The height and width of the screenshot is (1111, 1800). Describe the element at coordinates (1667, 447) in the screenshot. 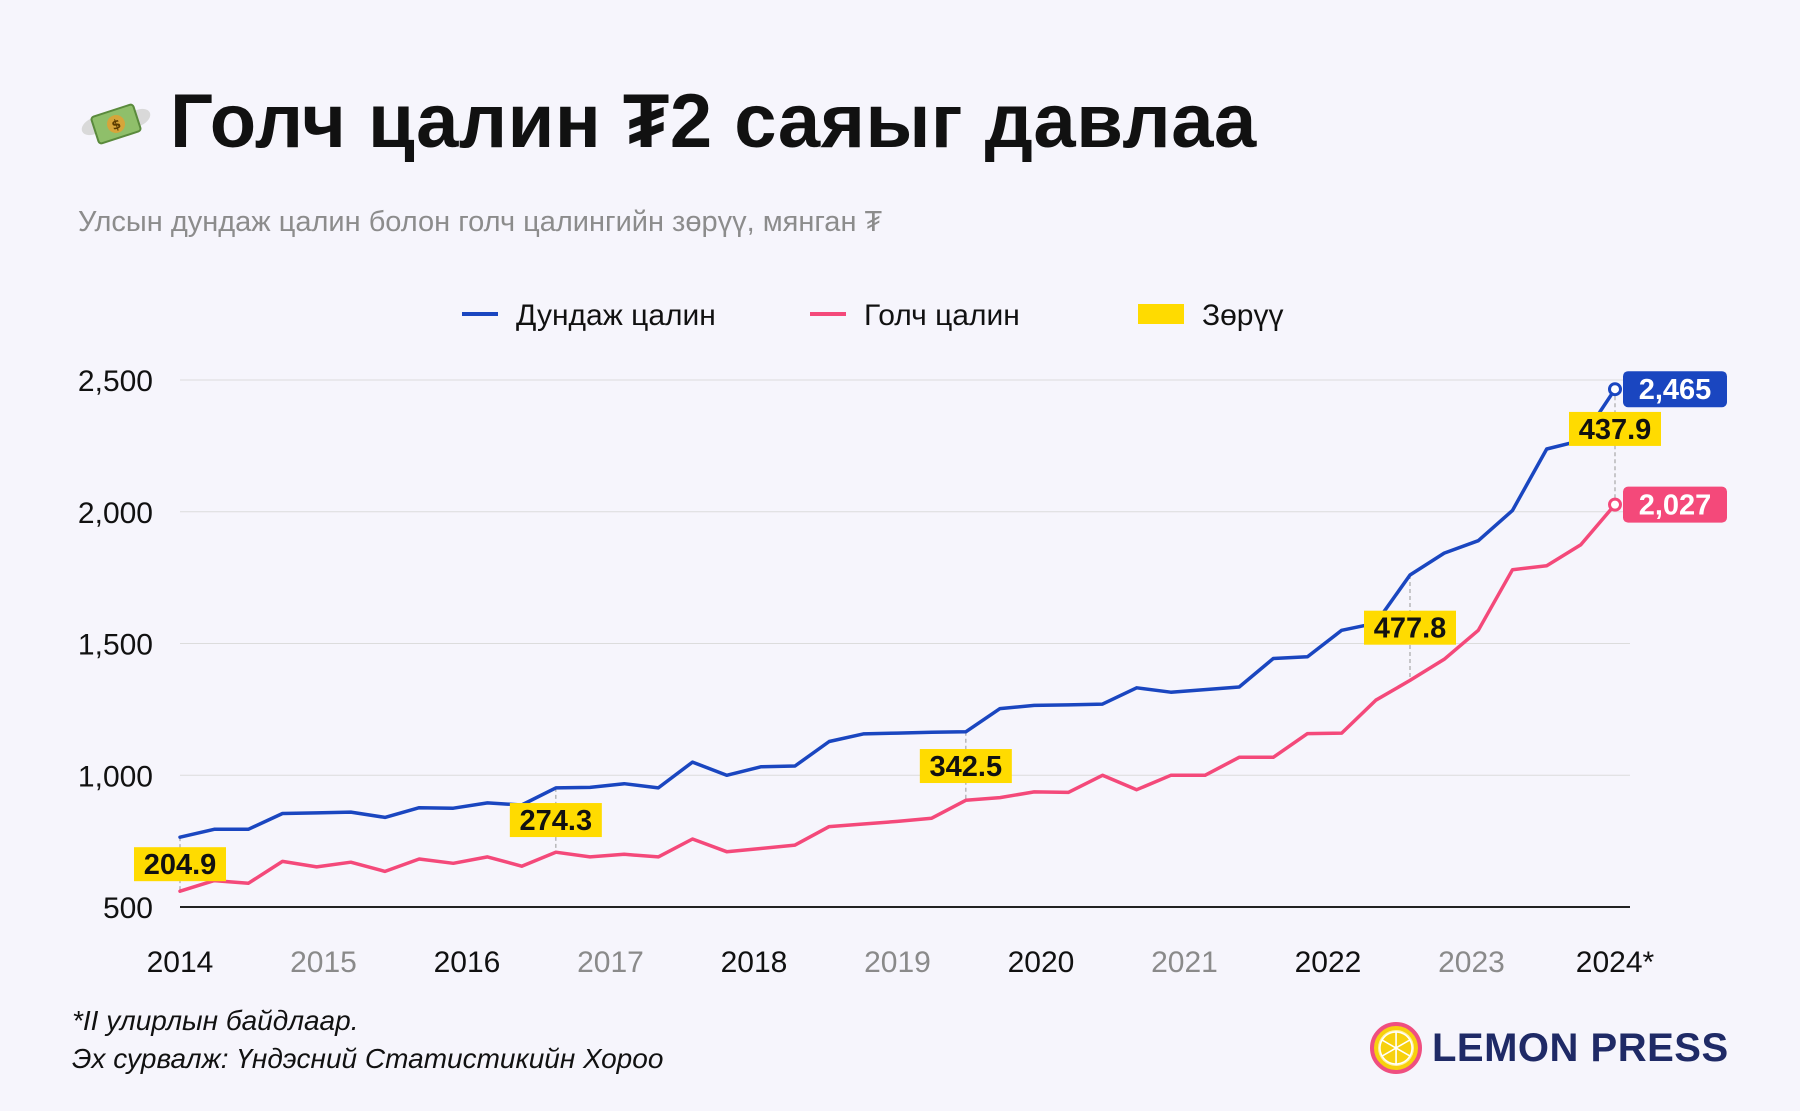

I see `end-labels: 2,465 2,027` at that location.